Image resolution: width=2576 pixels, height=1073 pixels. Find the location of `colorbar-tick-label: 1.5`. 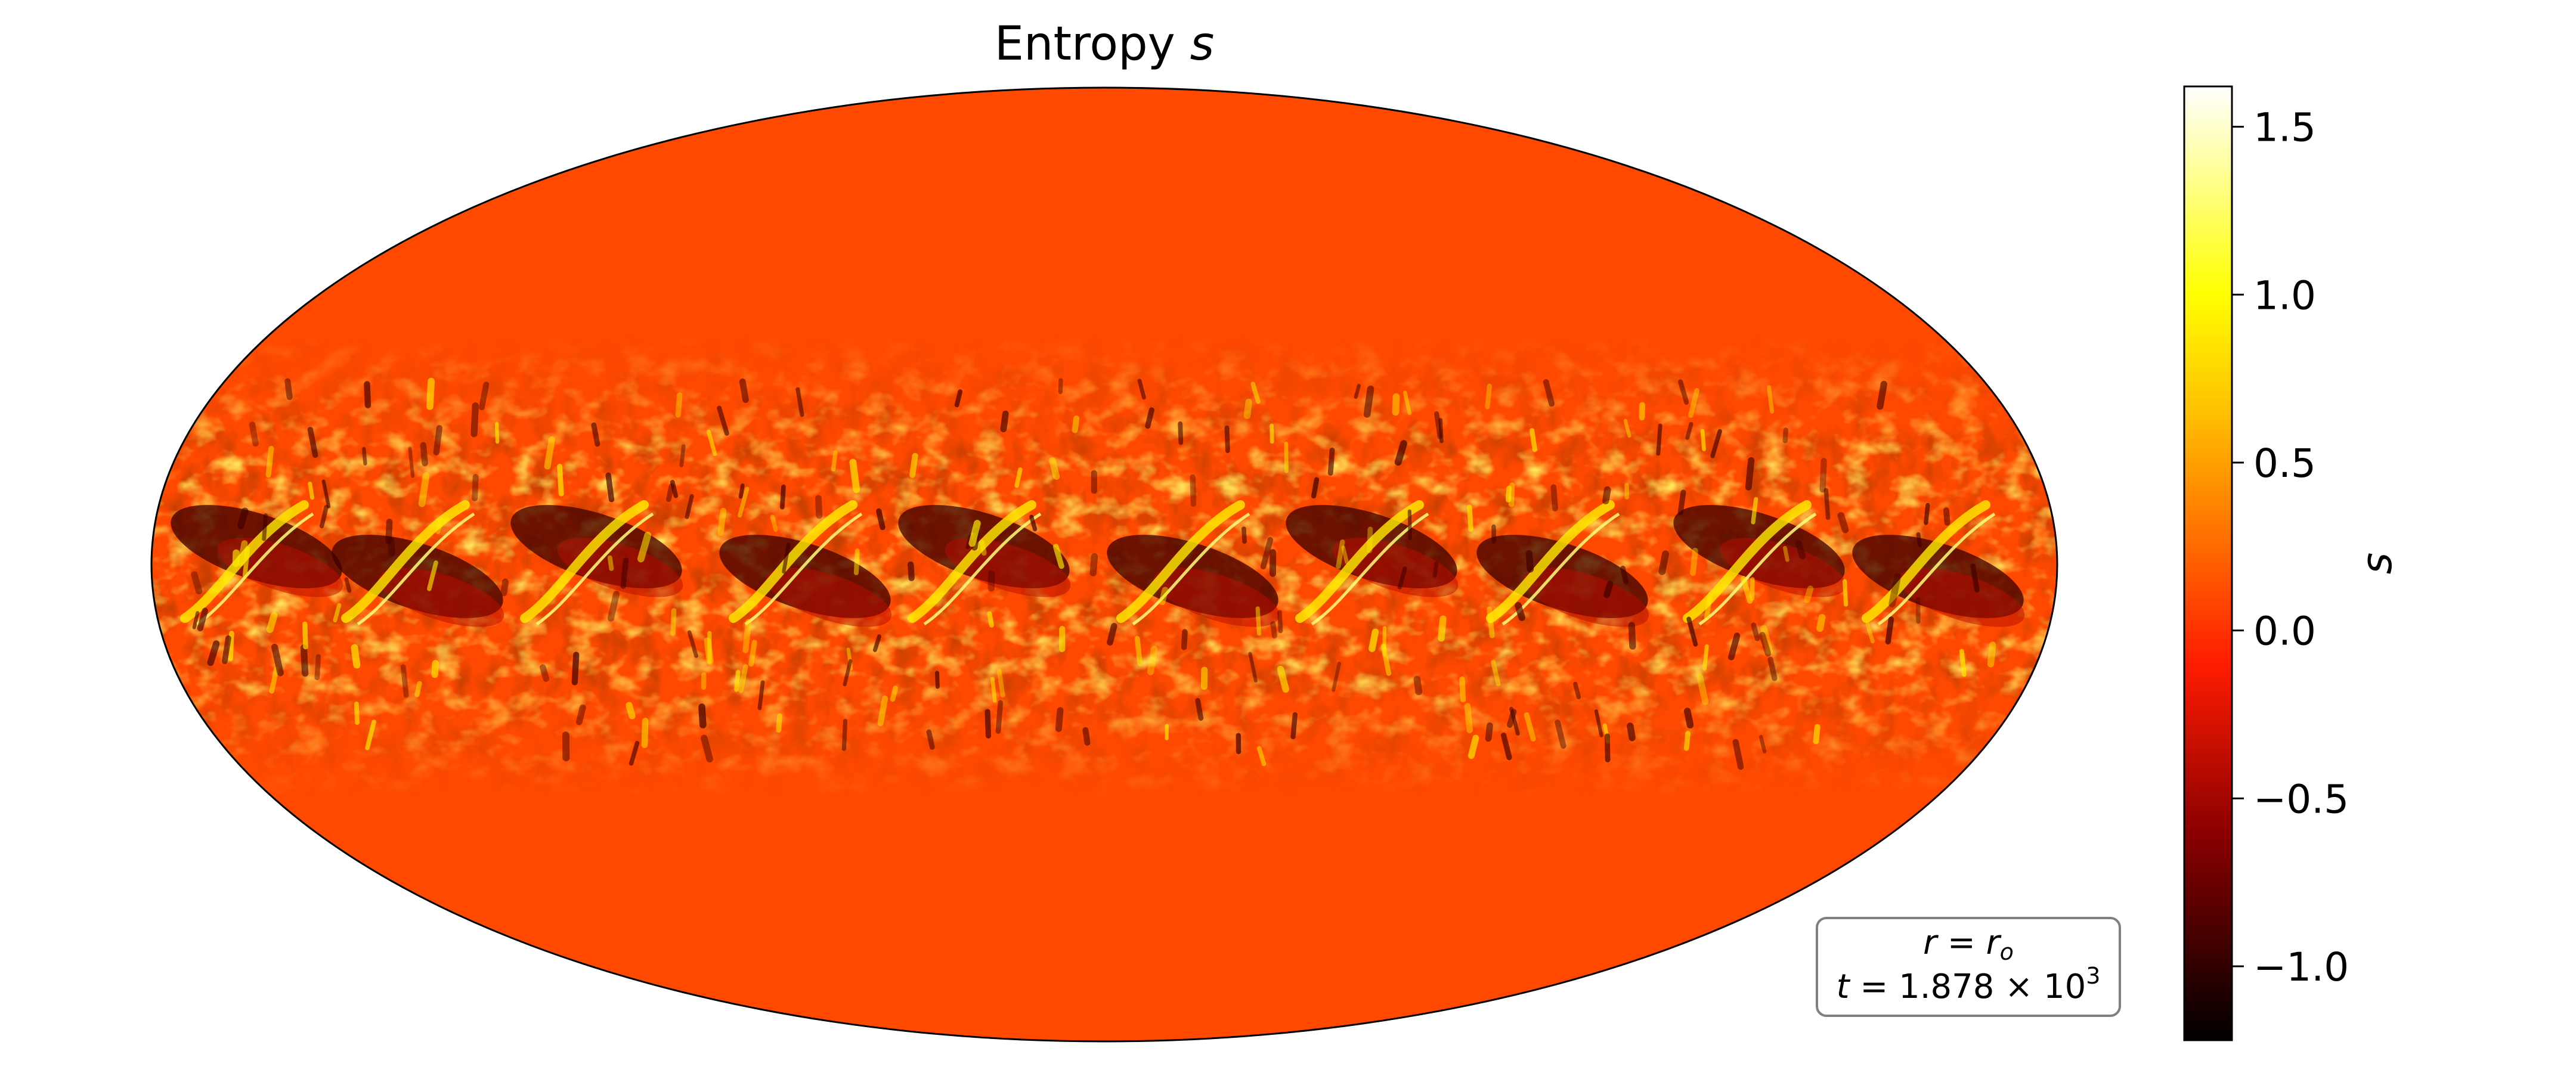

colorbar-tick-label: 1.5 is located at coordinates (2284, 128).